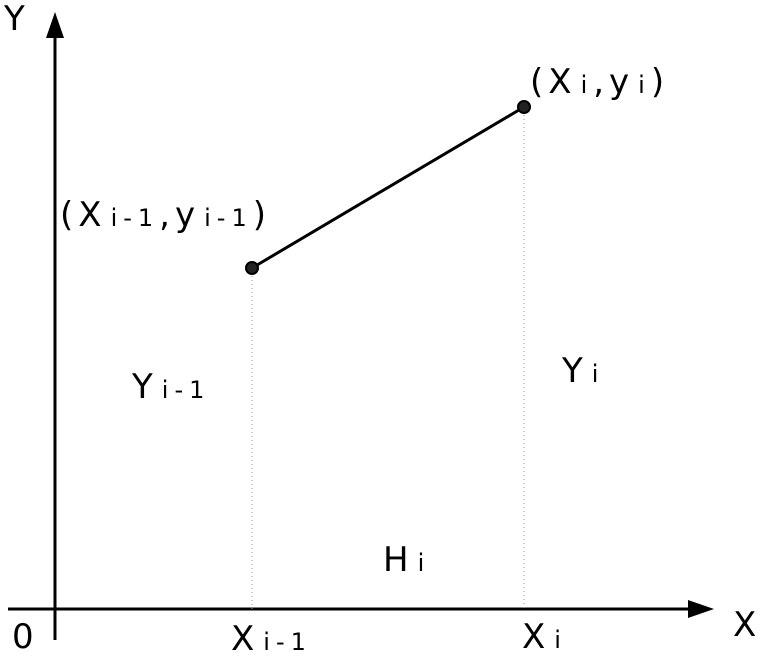  Describe the element at coordinates (16, 19) in the screenshot. I see `y-axis-label: Y` at that location.